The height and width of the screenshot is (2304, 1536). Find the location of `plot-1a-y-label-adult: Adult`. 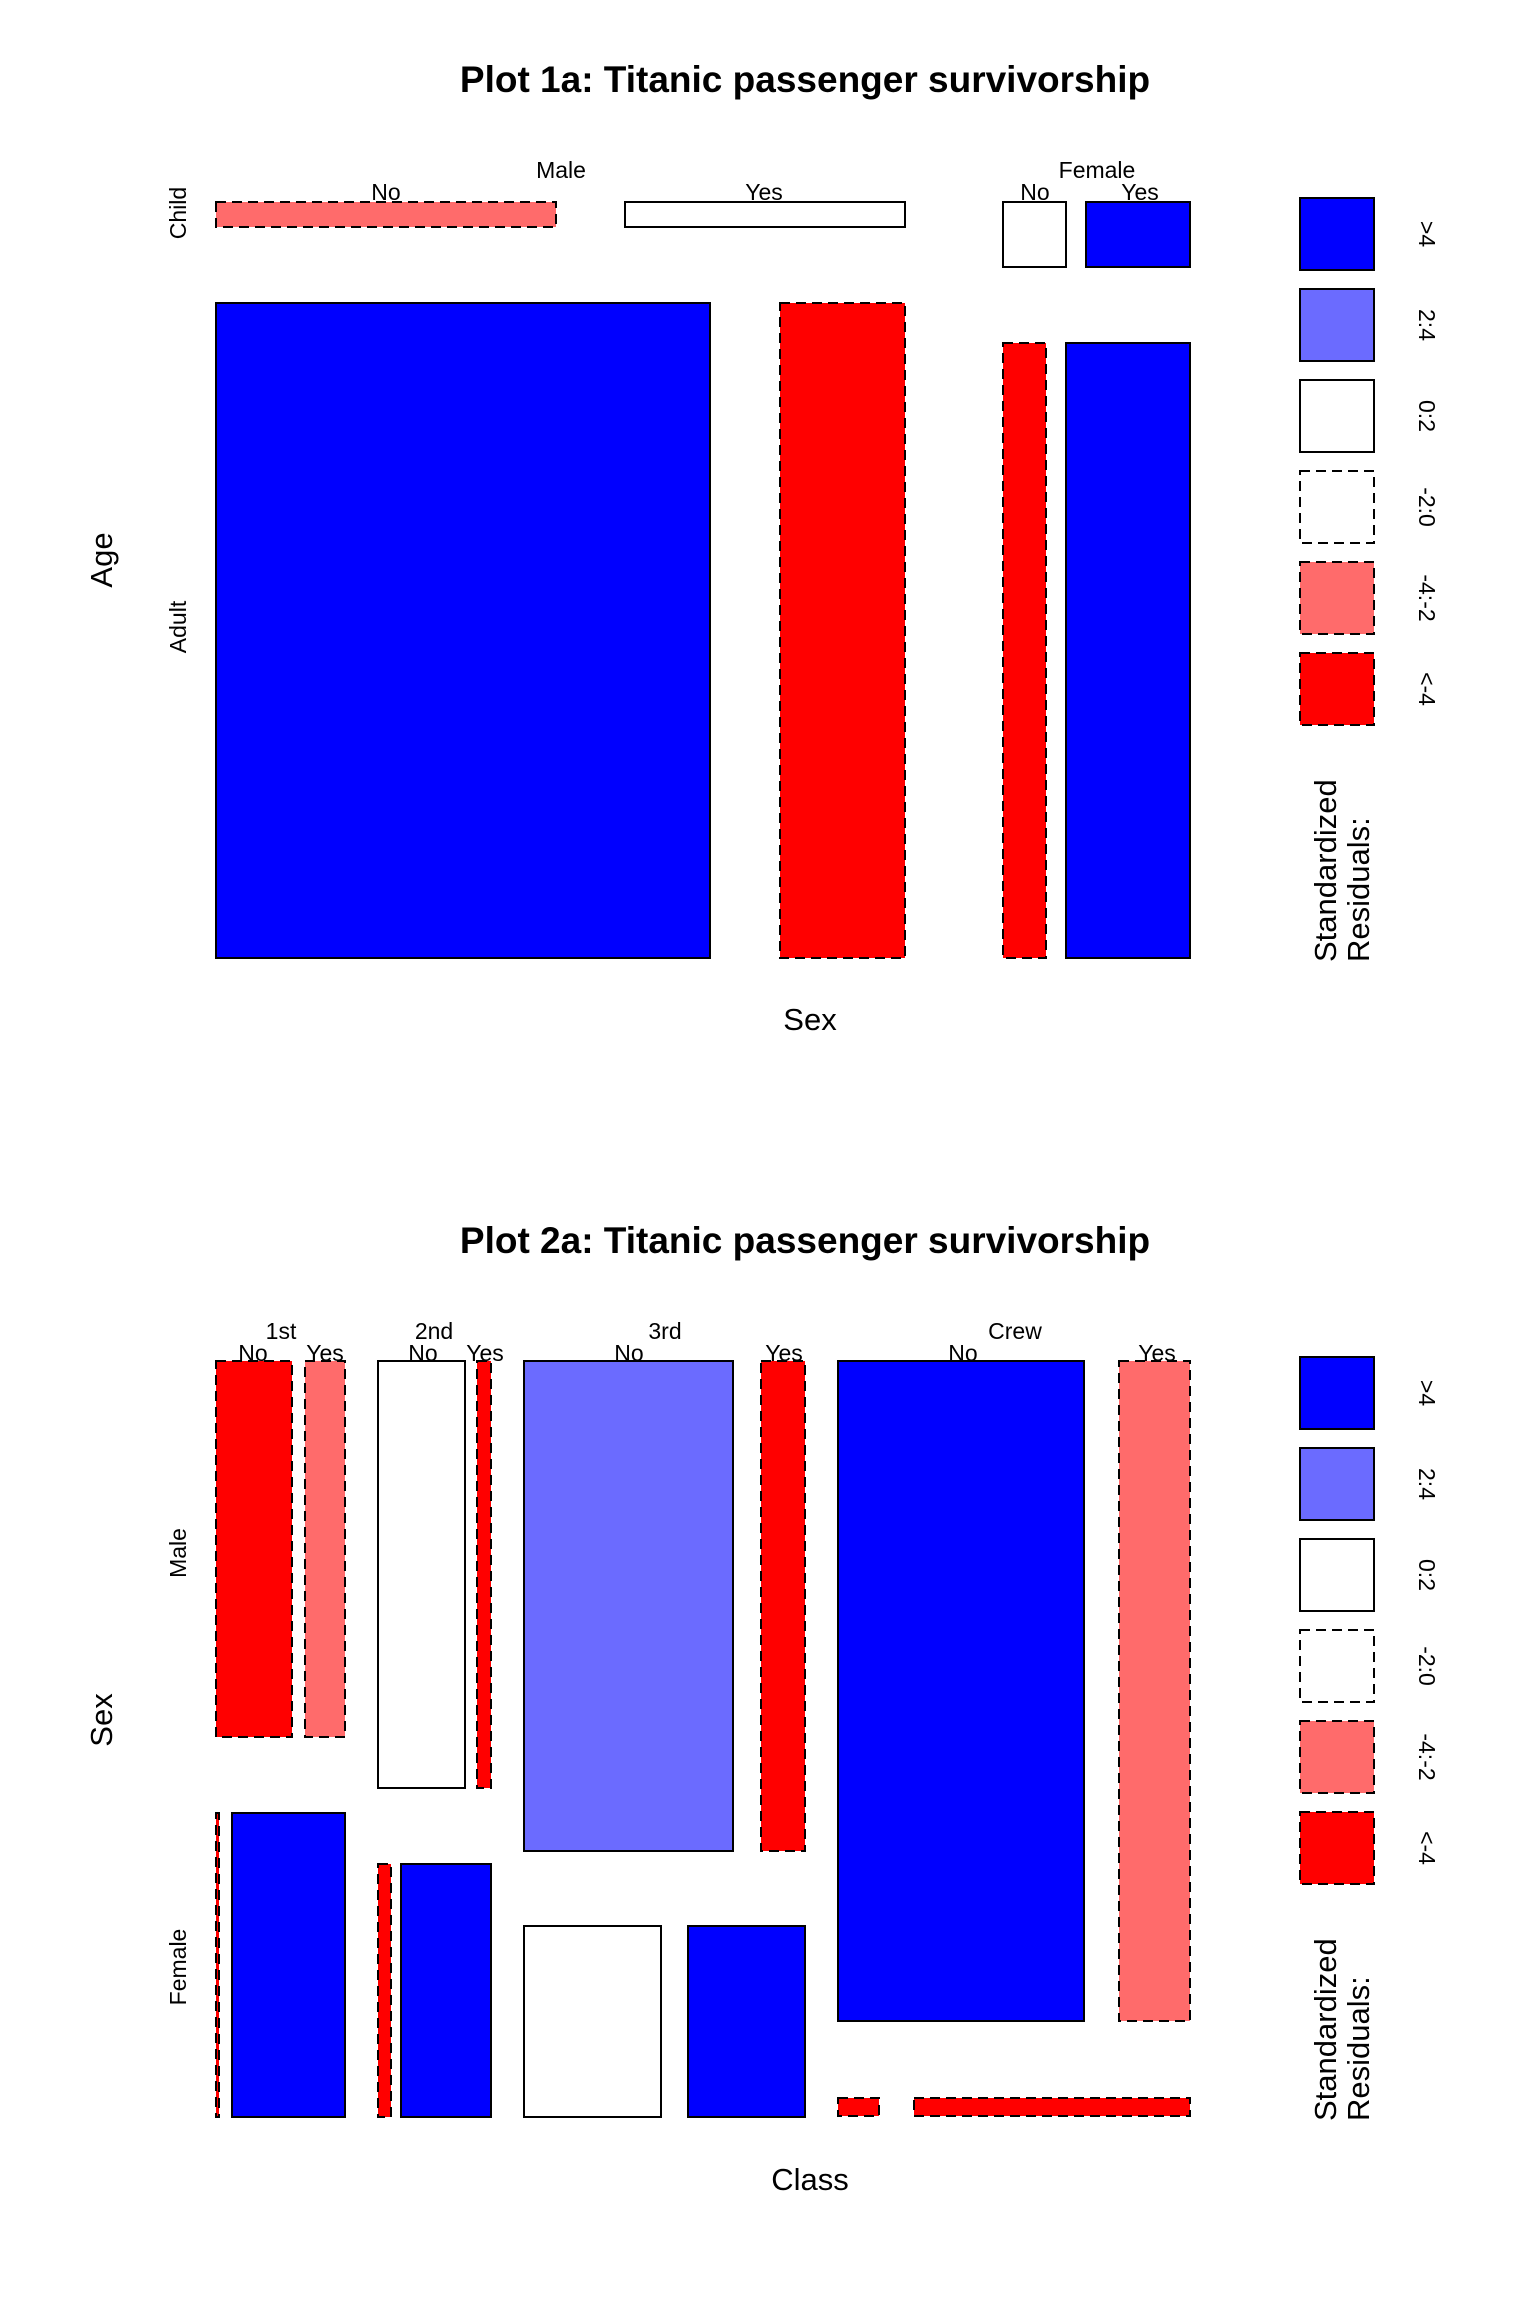

plot-1a-y-label-adult: Adult is located at coordinates (178, 626).